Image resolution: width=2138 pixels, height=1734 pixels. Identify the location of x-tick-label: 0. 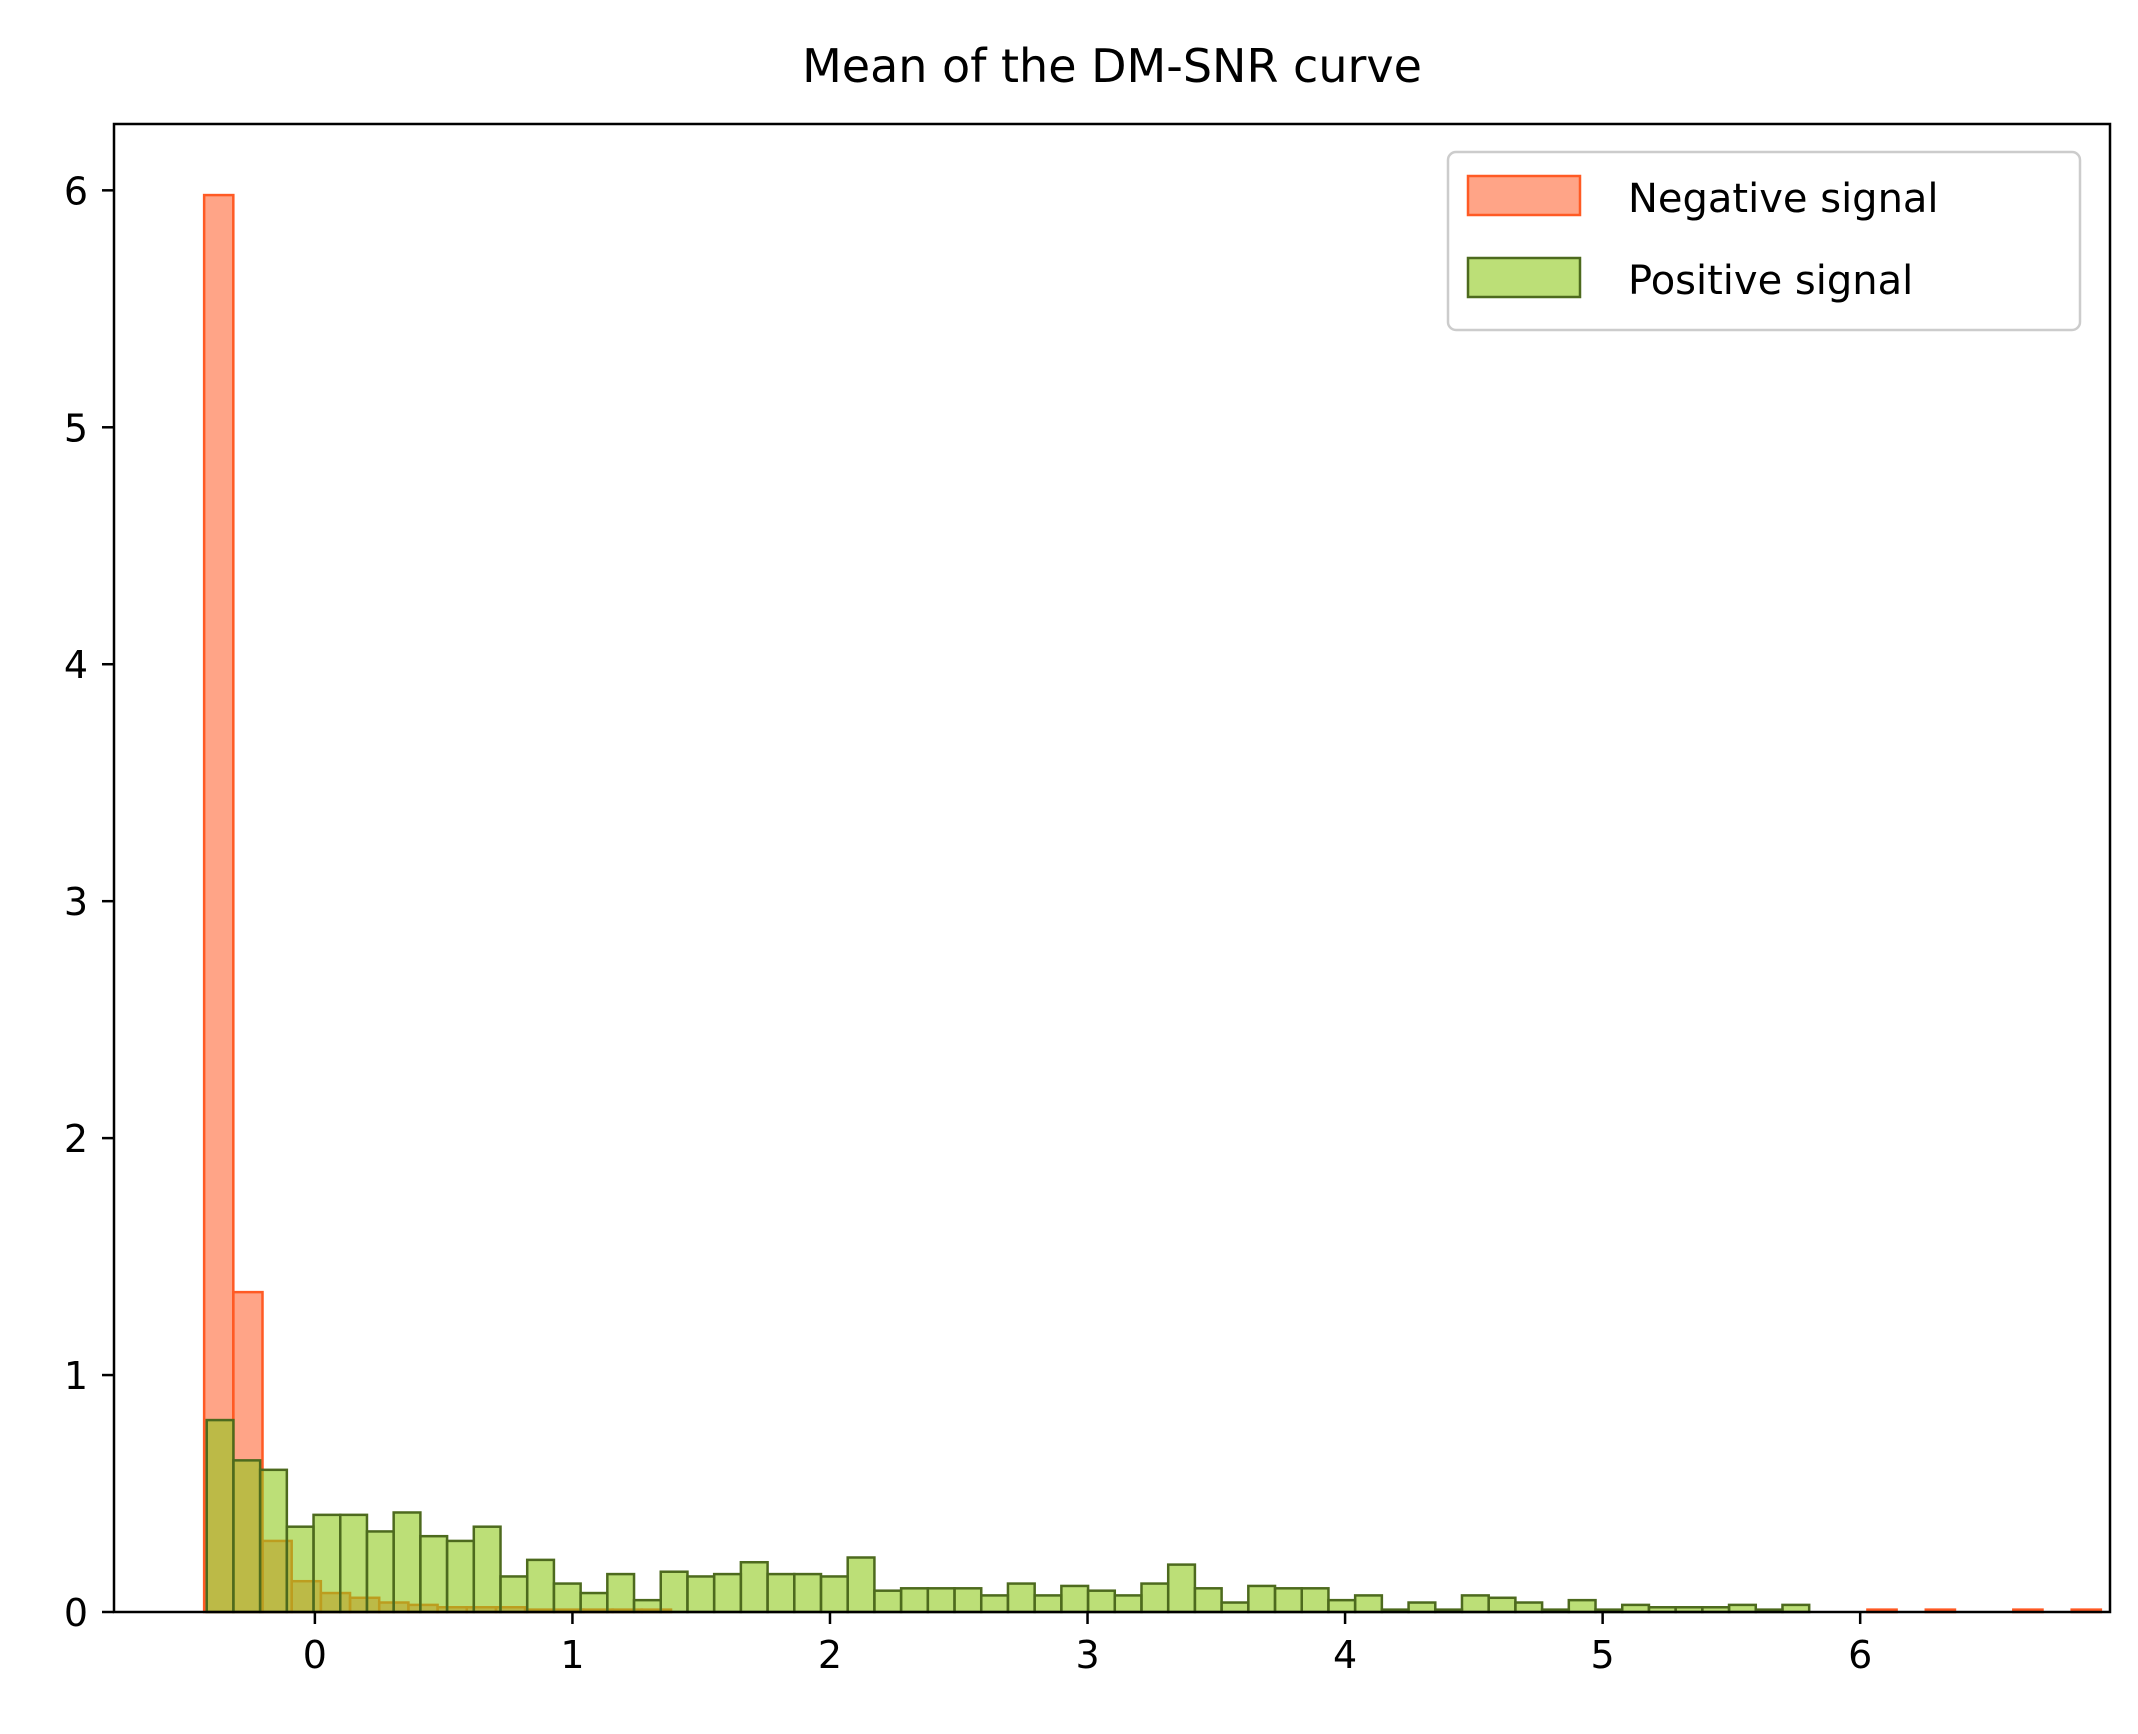
(315, 1655).